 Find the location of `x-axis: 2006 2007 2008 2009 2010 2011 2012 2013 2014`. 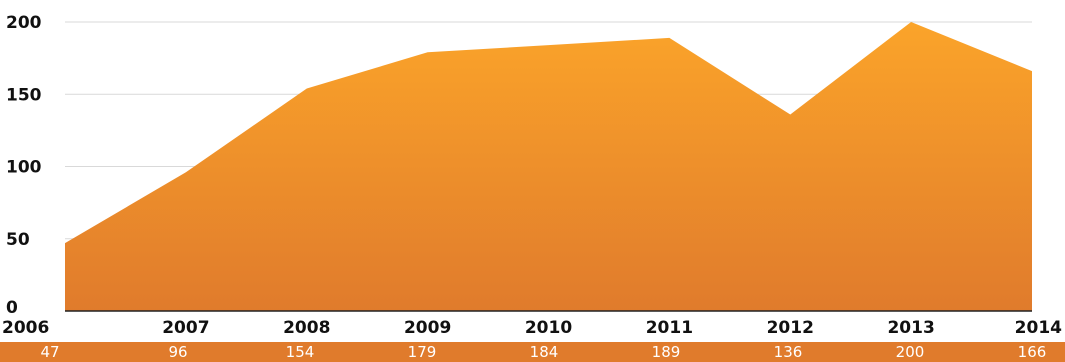

x-axis: 2006 2007 2008 2009 2010 2011 2012 2013 2014 is located at coordinates (532, 328).